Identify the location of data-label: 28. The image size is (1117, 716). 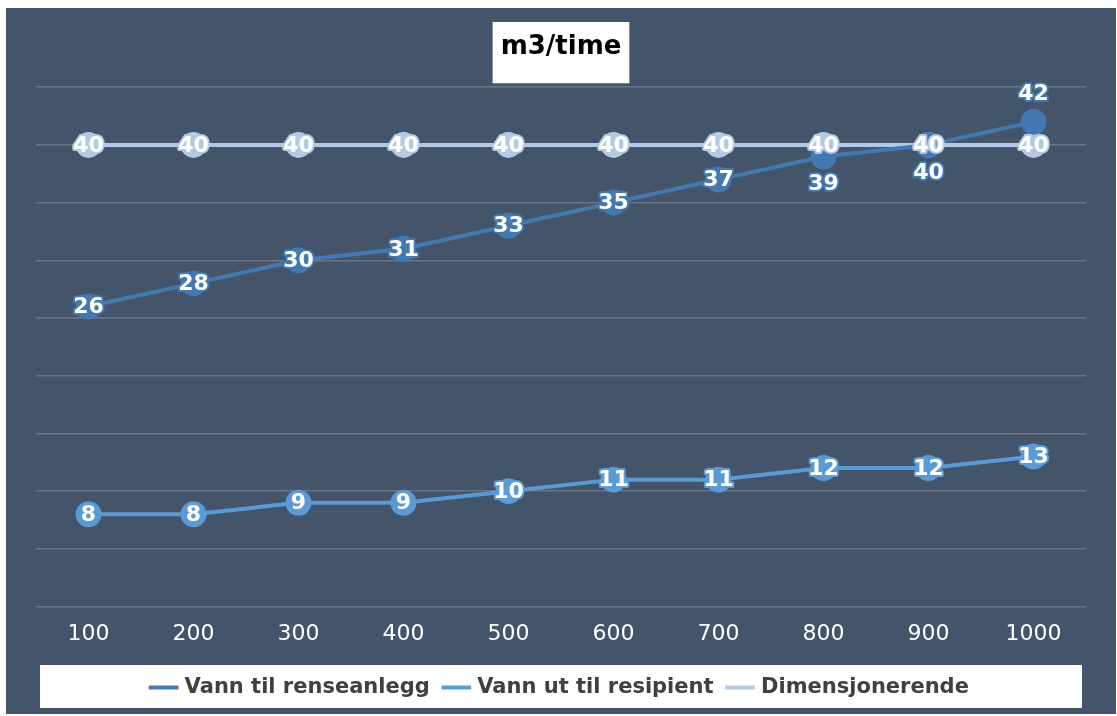
(193, 283).